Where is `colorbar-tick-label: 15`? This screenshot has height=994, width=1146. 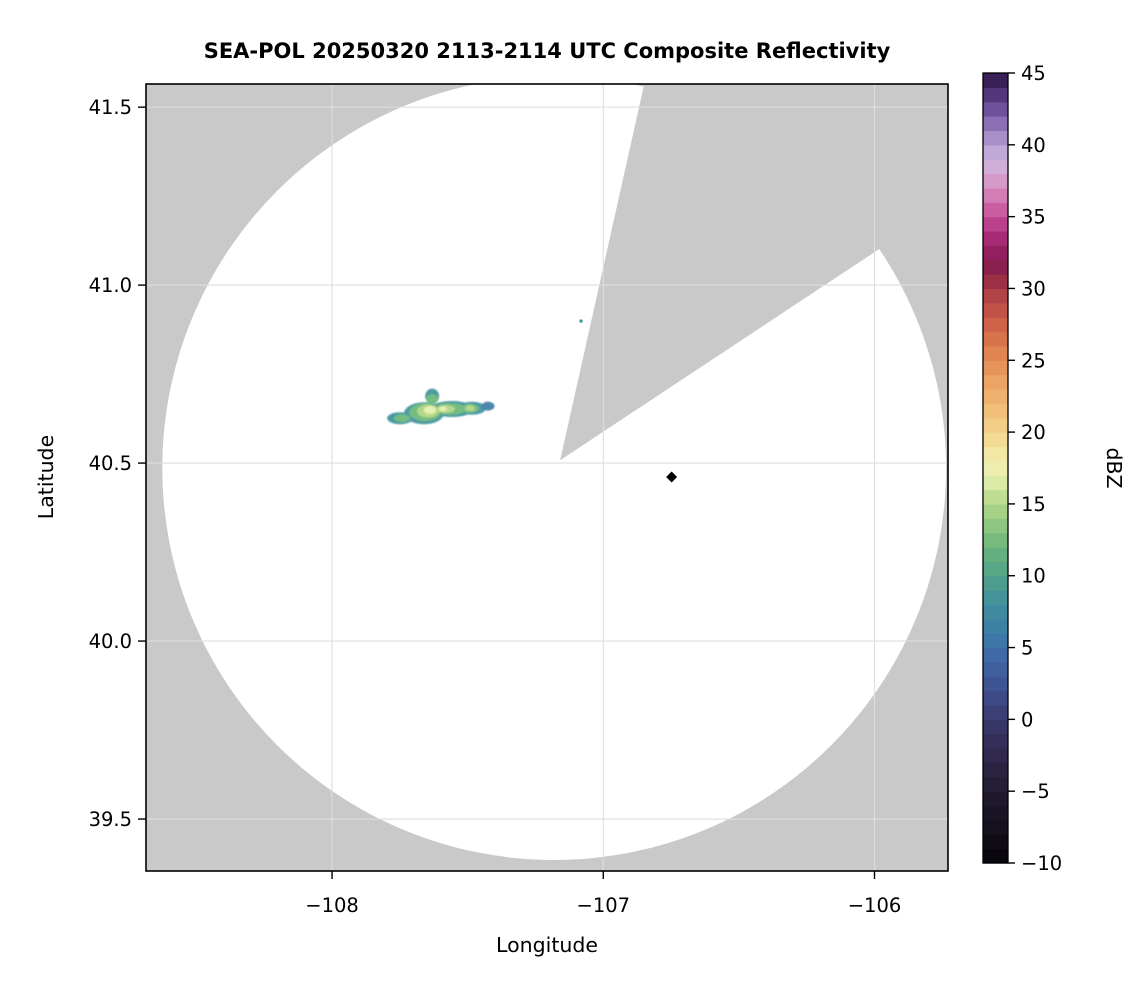 colorbar-tick-label: 15 is located at coordinates (1033, 504).